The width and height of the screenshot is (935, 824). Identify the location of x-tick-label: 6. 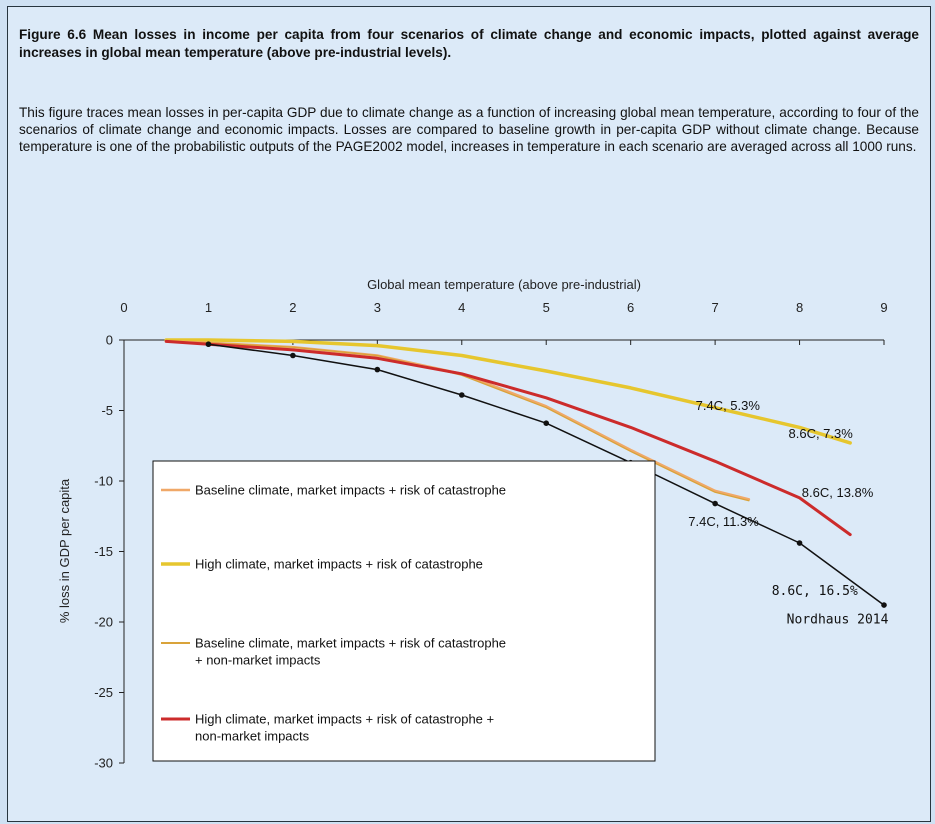
(630, 307).